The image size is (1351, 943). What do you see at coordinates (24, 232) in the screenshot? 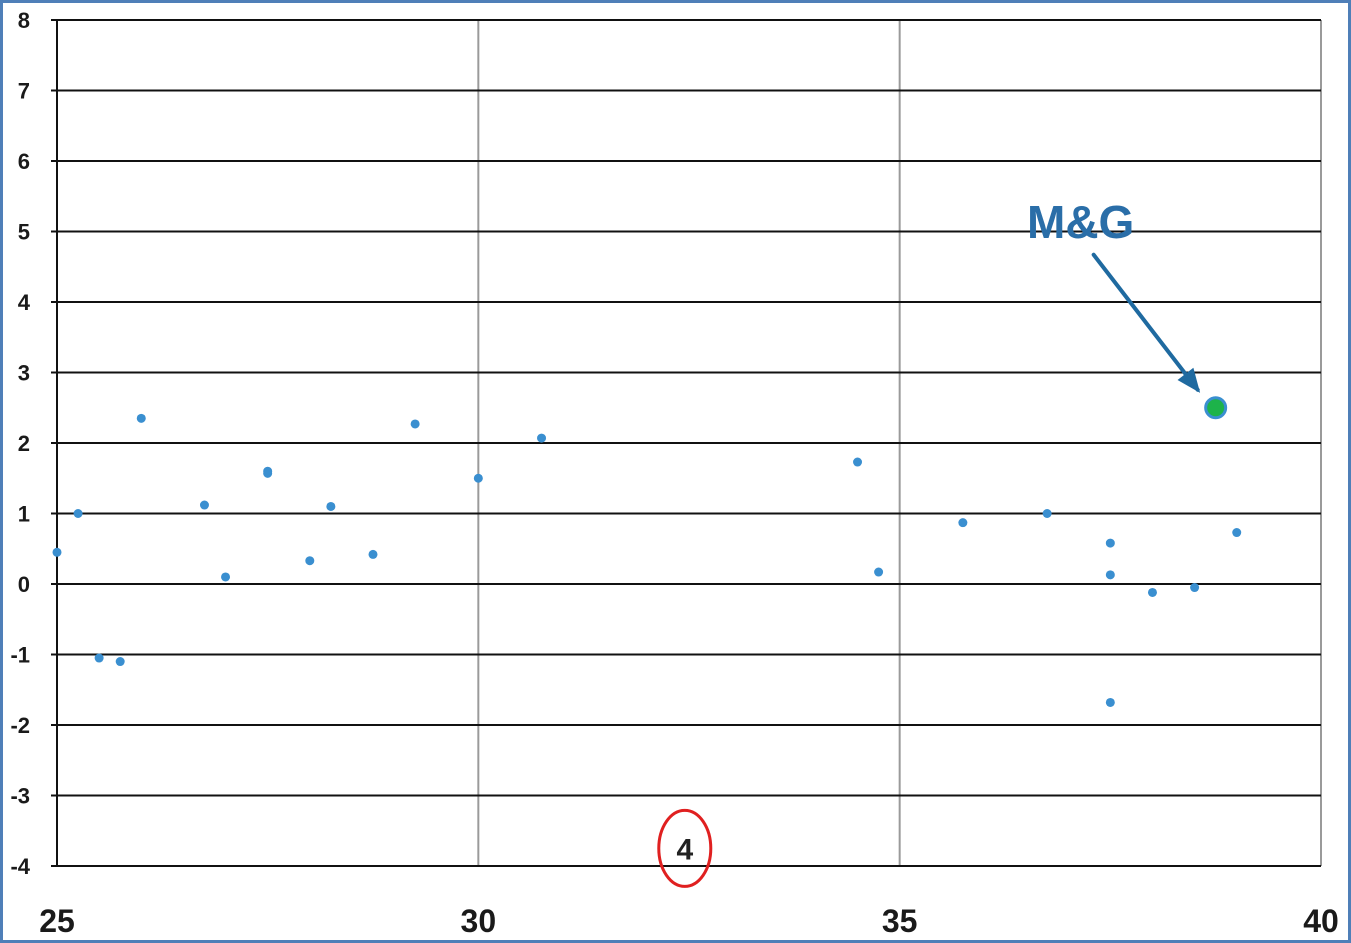
I see `y-tick-label-5: 5` at bounding box center [24, 232].